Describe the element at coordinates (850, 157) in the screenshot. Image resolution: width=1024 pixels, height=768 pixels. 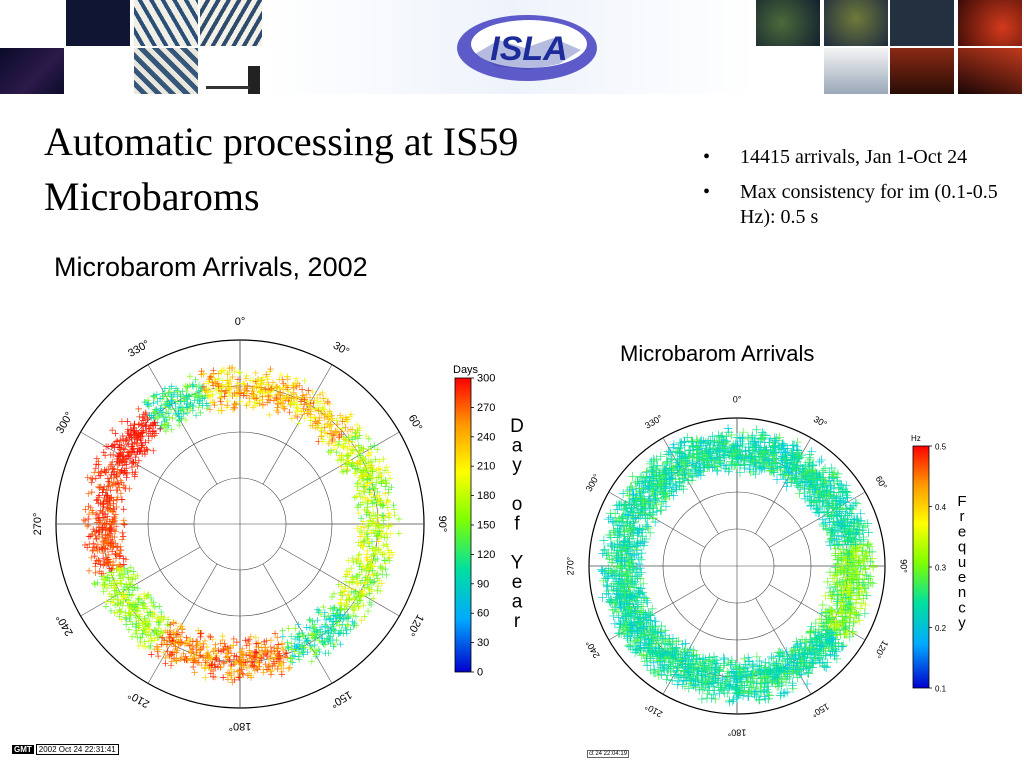
I see `bullet-item: • 14415 arrivals, Jan 1-Oct 24` at that location.